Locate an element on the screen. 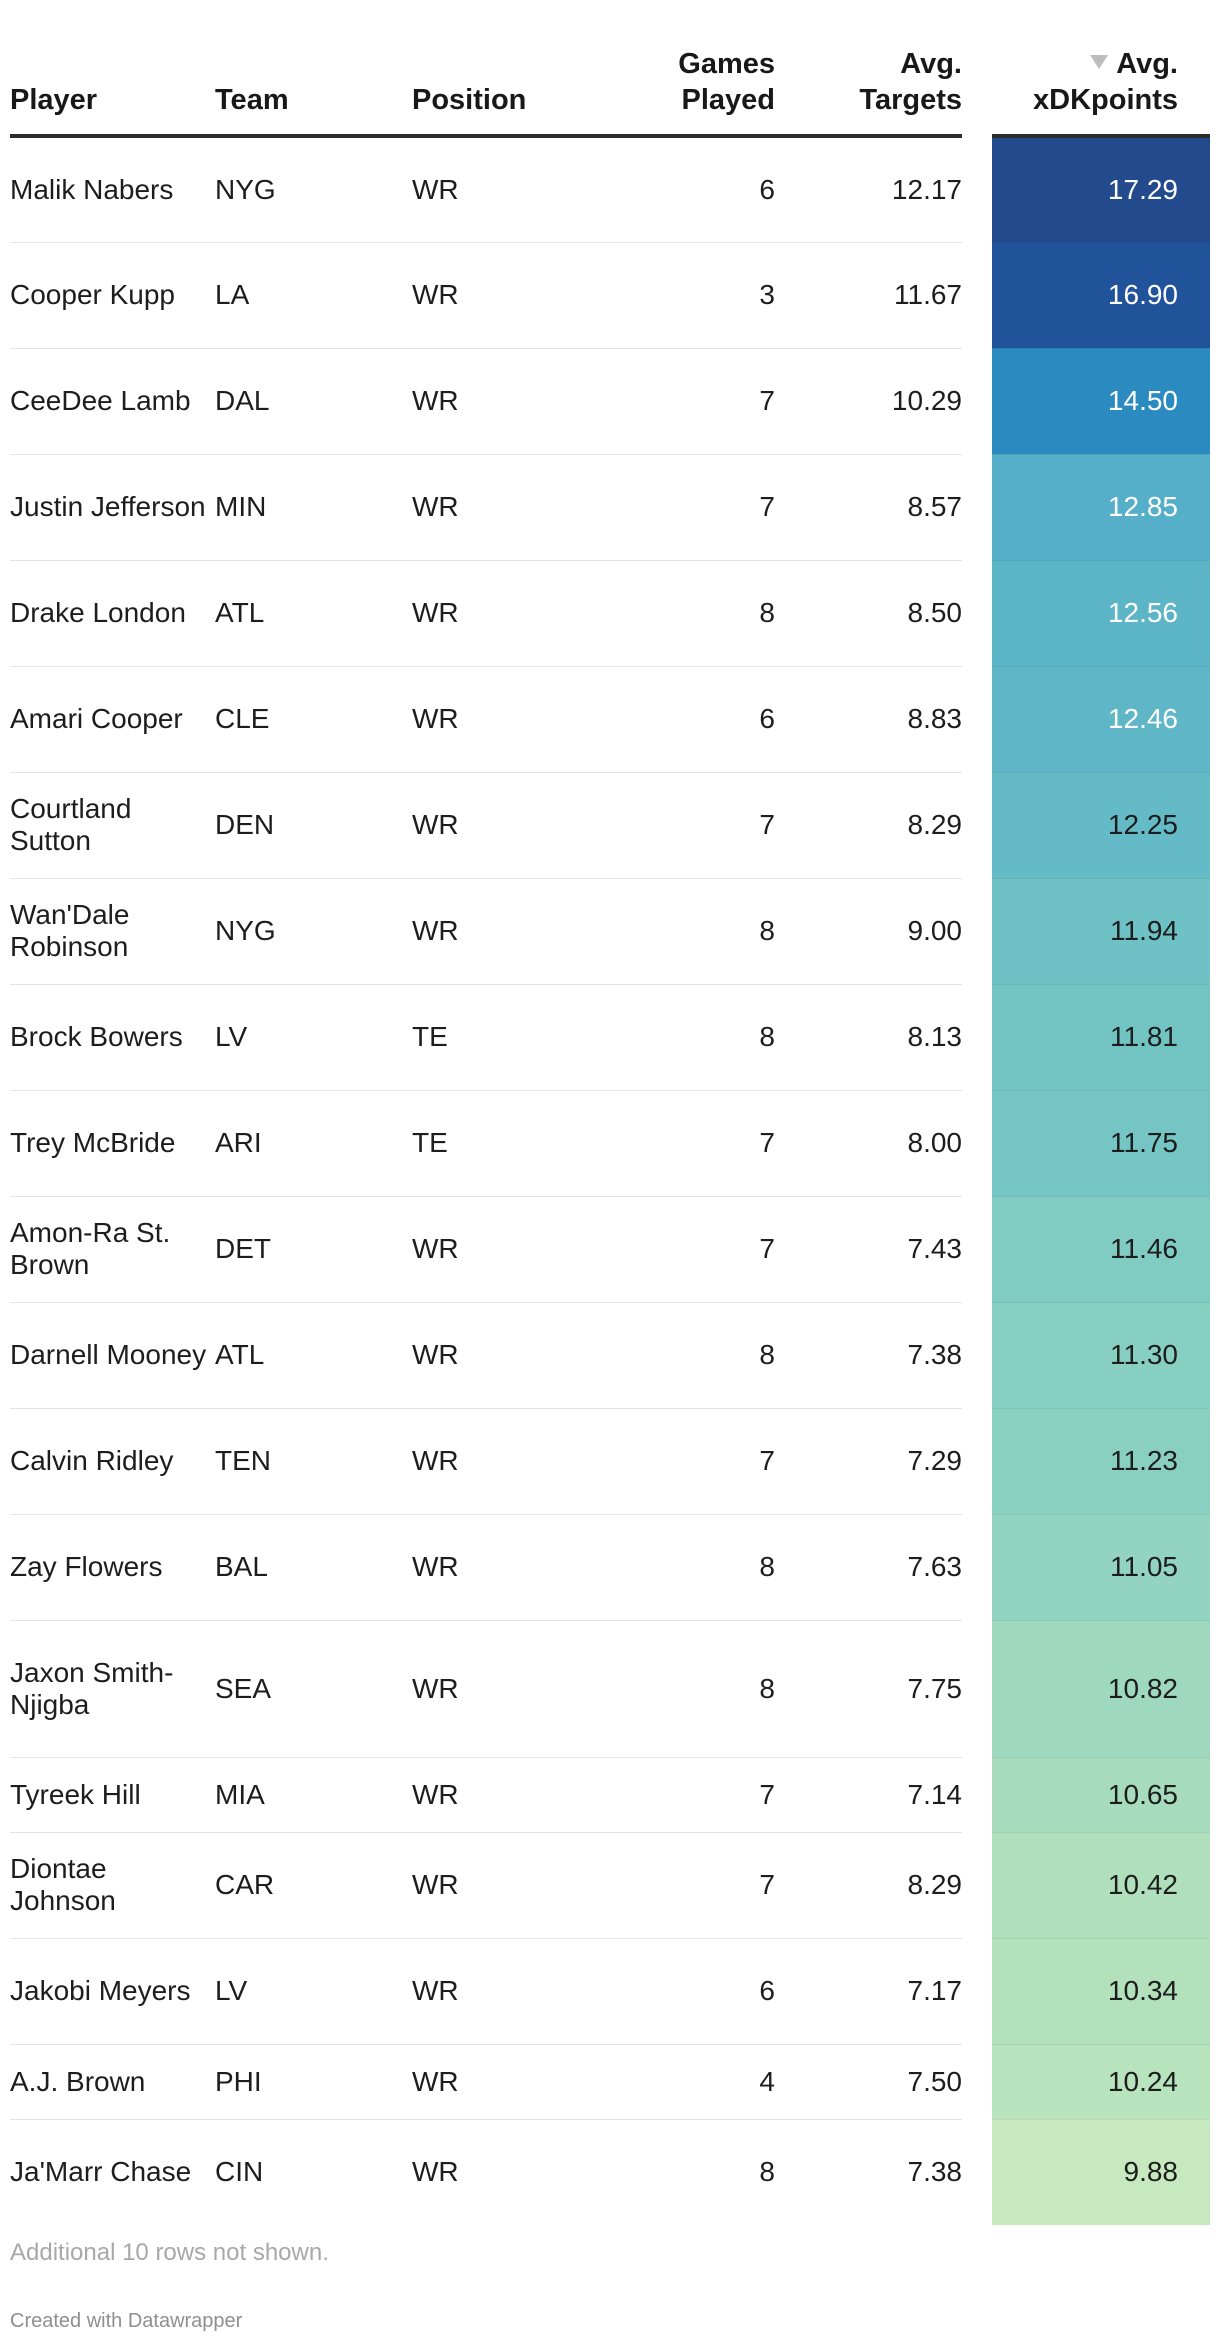 The height and width of the screenshot is (2350, 1220). cell-player: A.J. Brown is located at coordinates (112, 2082).